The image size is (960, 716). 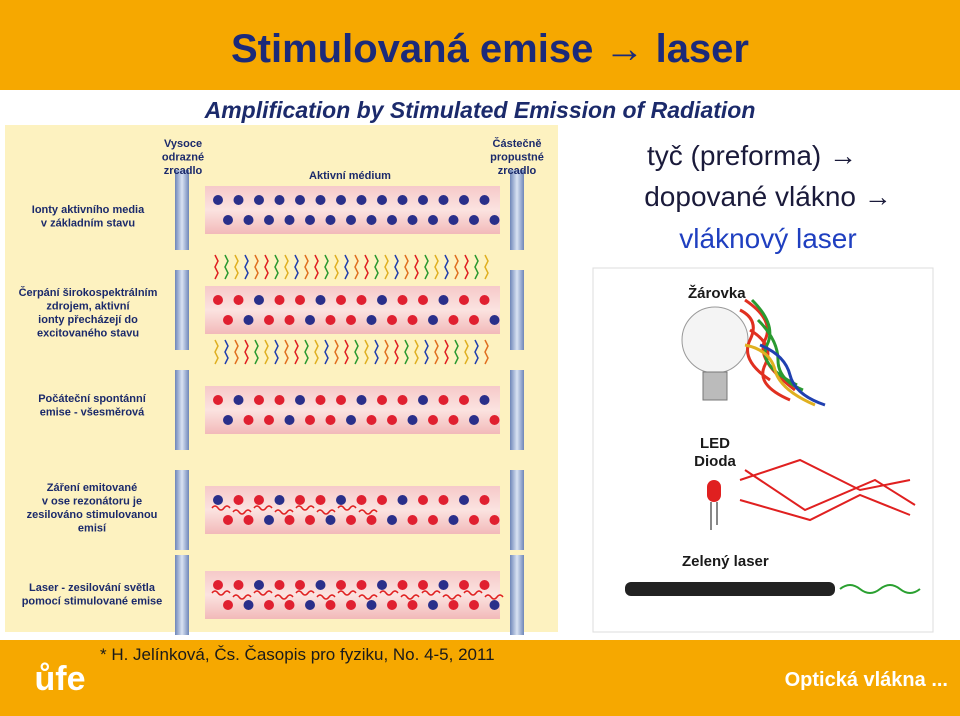 What do you see at coordinates (480, 45) in the screenshot?
I see `header-band` at bounding box center [480, 45].